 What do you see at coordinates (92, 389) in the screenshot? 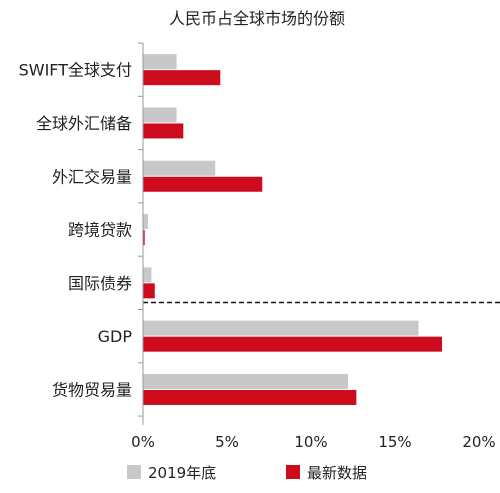
I see `category-label: 货物贸易量` at bounding box center [92, 389].